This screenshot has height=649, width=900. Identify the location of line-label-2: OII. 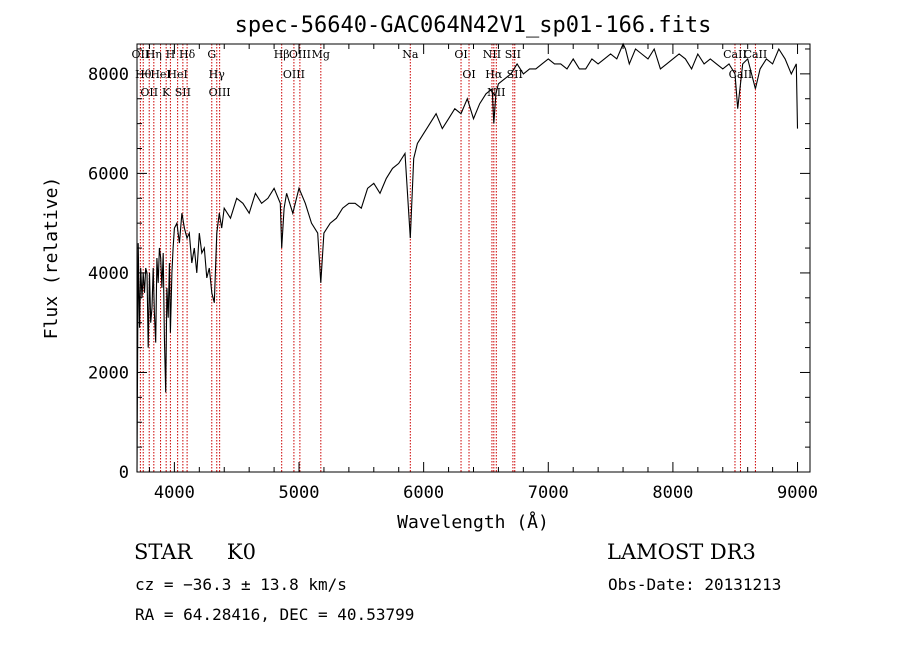
(149, 92).